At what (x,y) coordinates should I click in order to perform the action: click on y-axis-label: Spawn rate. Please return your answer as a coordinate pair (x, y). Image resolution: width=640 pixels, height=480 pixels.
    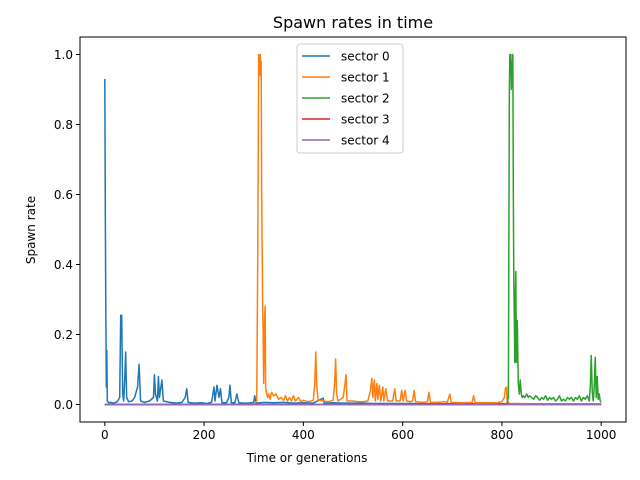
    Looking at the image, I should click on (31, 230).